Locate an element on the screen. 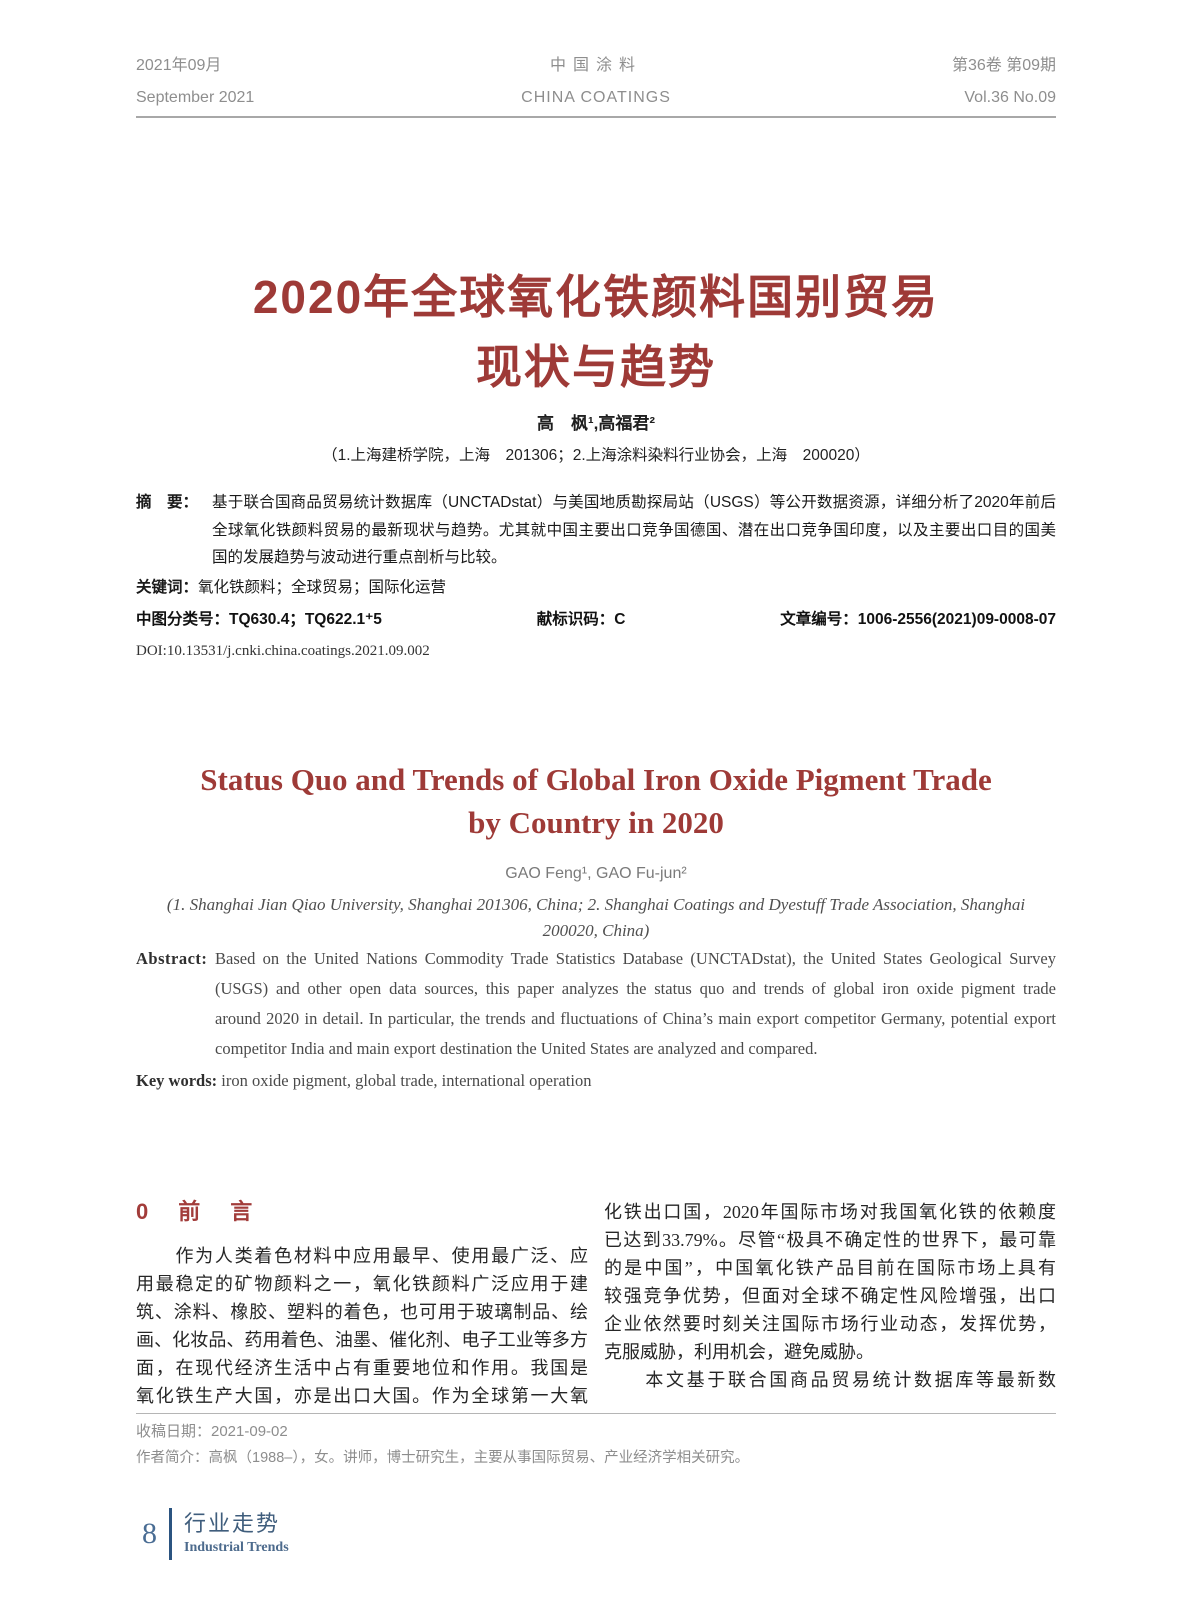 This screenshot has height=1600, width=1187. intro-line: 用最稳定的矿物颜料之一，氧化铁颜料广泛应用于建 is located at coordinates (362, 1283).